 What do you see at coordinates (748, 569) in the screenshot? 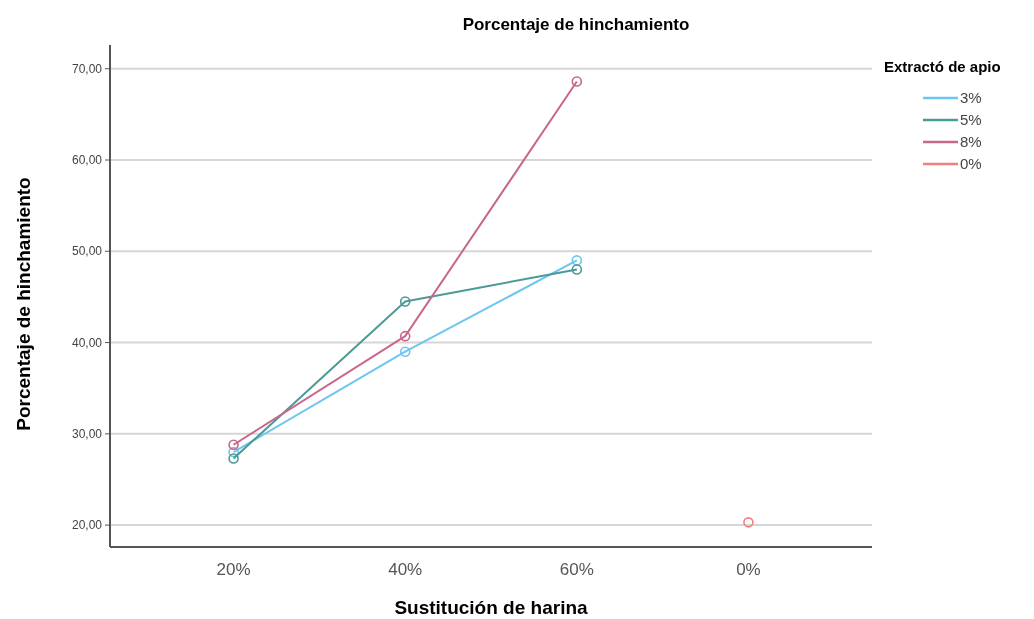
I see `x-tick-label: 0%` at bounding box center [748, 569].